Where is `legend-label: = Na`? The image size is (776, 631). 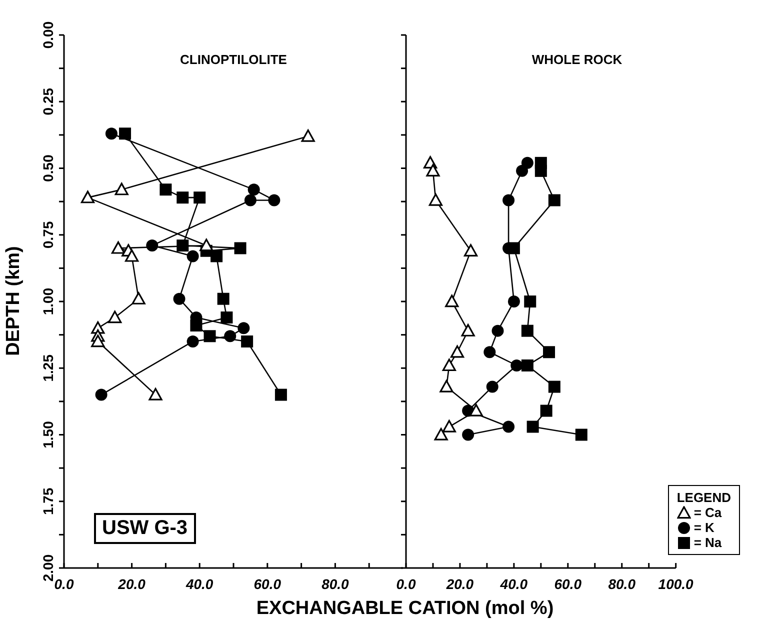
legend-label: = Na is located at coordinates (708, 542).